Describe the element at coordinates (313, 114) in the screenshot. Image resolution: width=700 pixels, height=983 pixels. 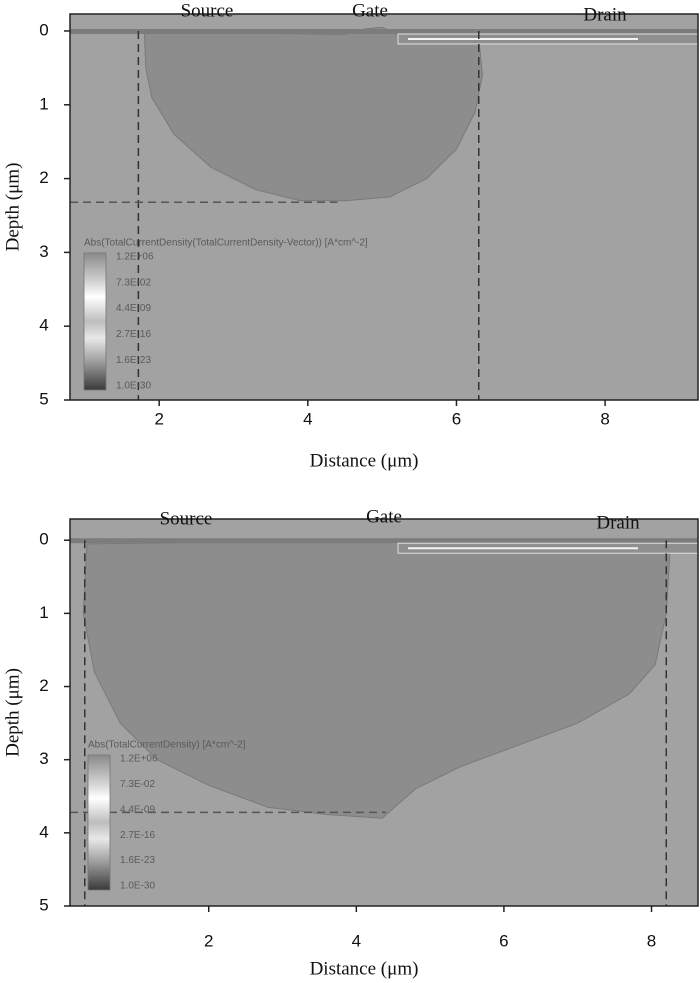
I see `depletion-region` at that location.